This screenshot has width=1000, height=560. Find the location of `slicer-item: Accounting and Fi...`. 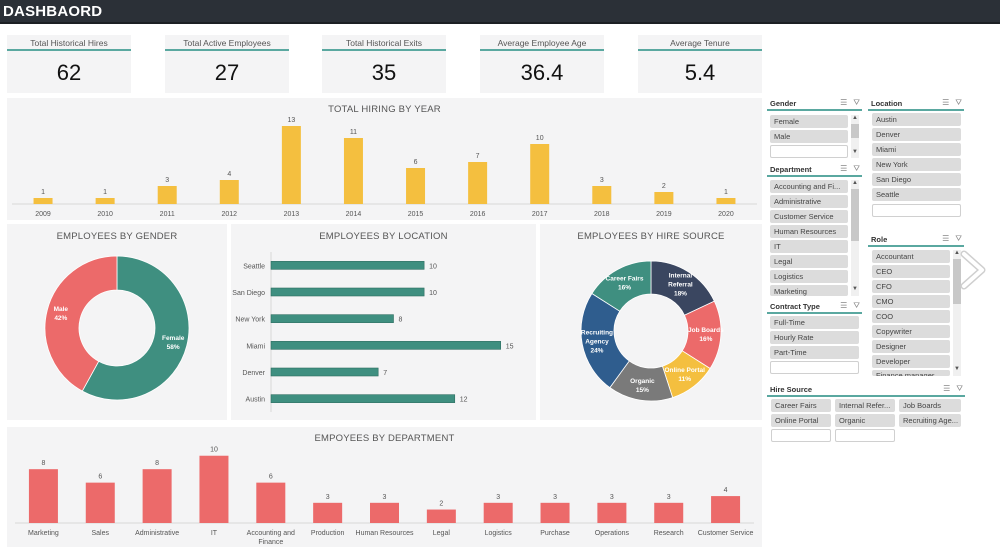

slicer-item: Accounting and Fi... is located at coordinates (809, 186).